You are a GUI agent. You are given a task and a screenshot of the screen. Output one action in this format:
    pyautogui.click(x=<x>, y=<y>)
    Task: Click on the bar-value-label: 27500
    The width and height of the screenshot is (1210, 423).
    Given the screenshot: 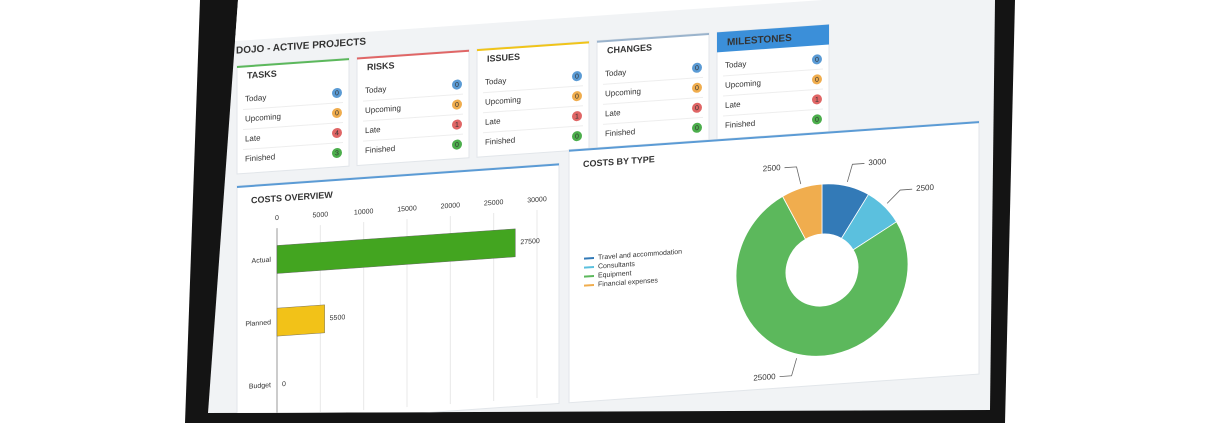 What is the action you would take?
    pyautogui.click(x=530, y=242)
    